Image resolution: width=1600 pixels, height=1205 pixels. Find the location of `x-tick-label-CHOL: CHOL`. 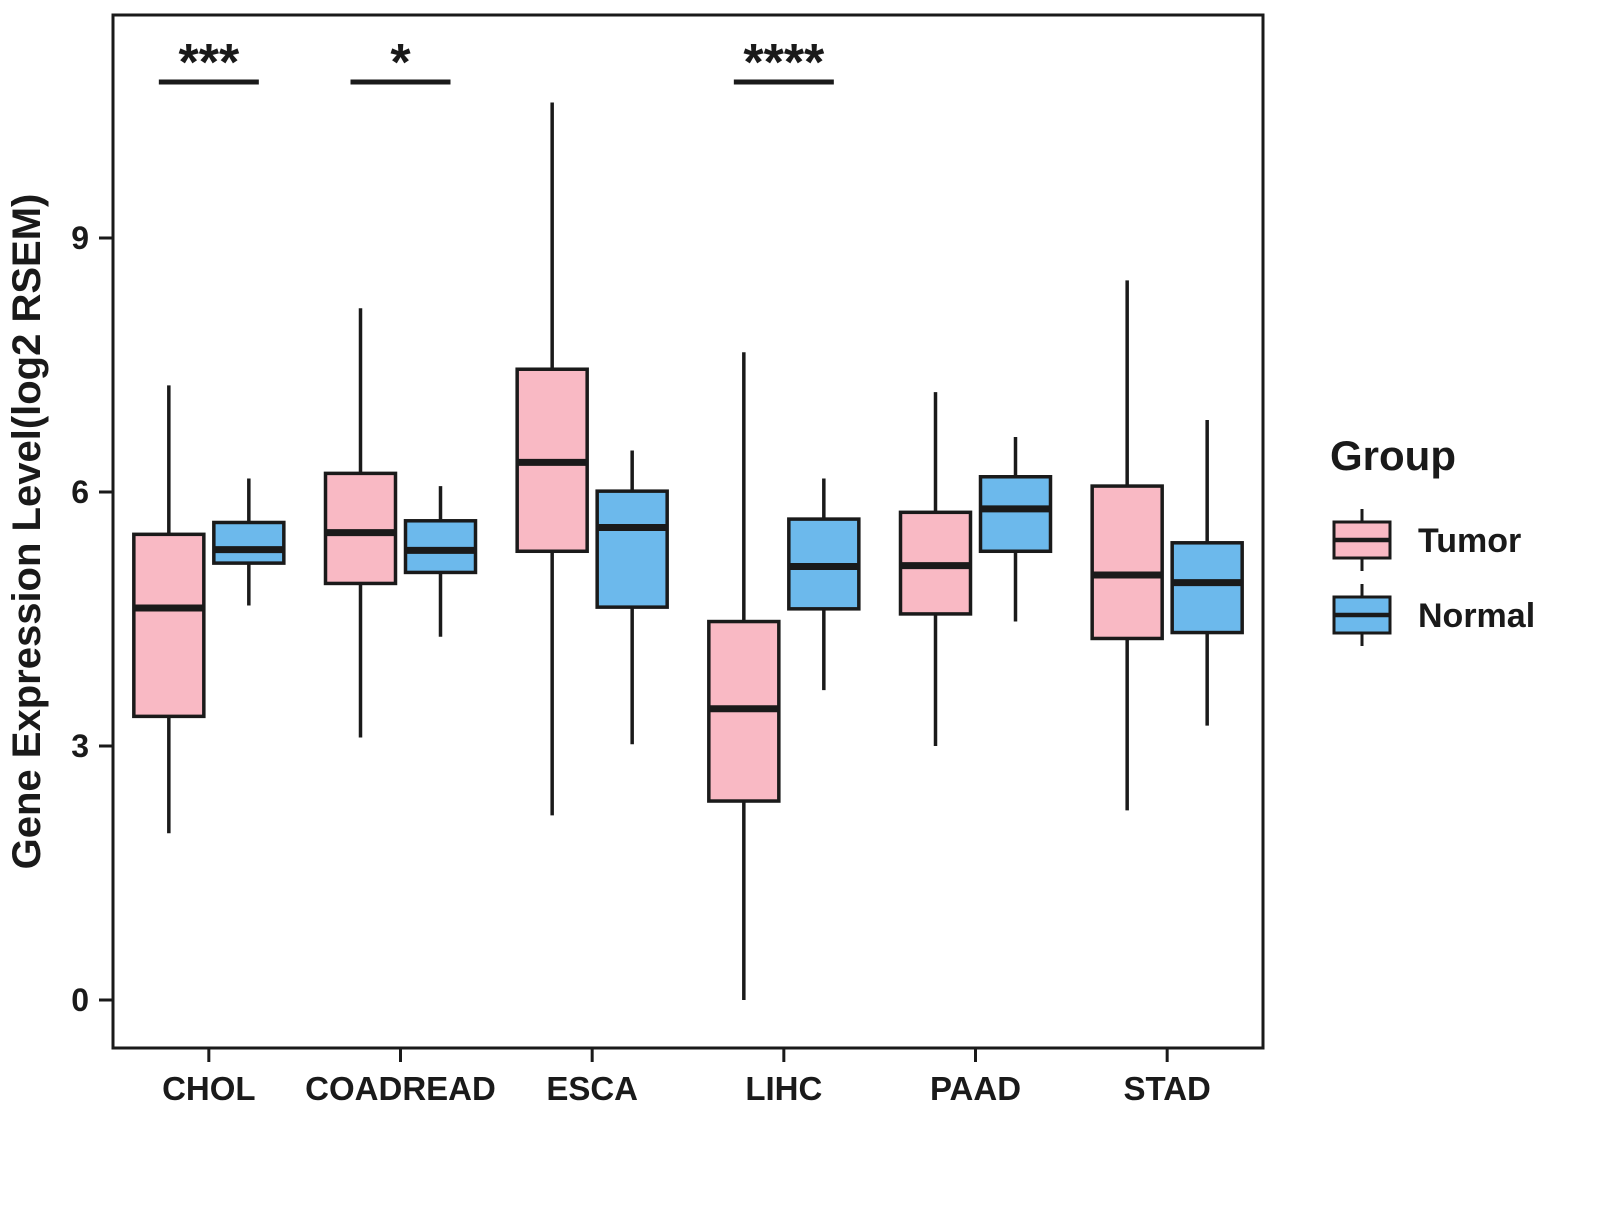

x-tick-label-CHOL: CHOL is located at coordinates (209, 1088).